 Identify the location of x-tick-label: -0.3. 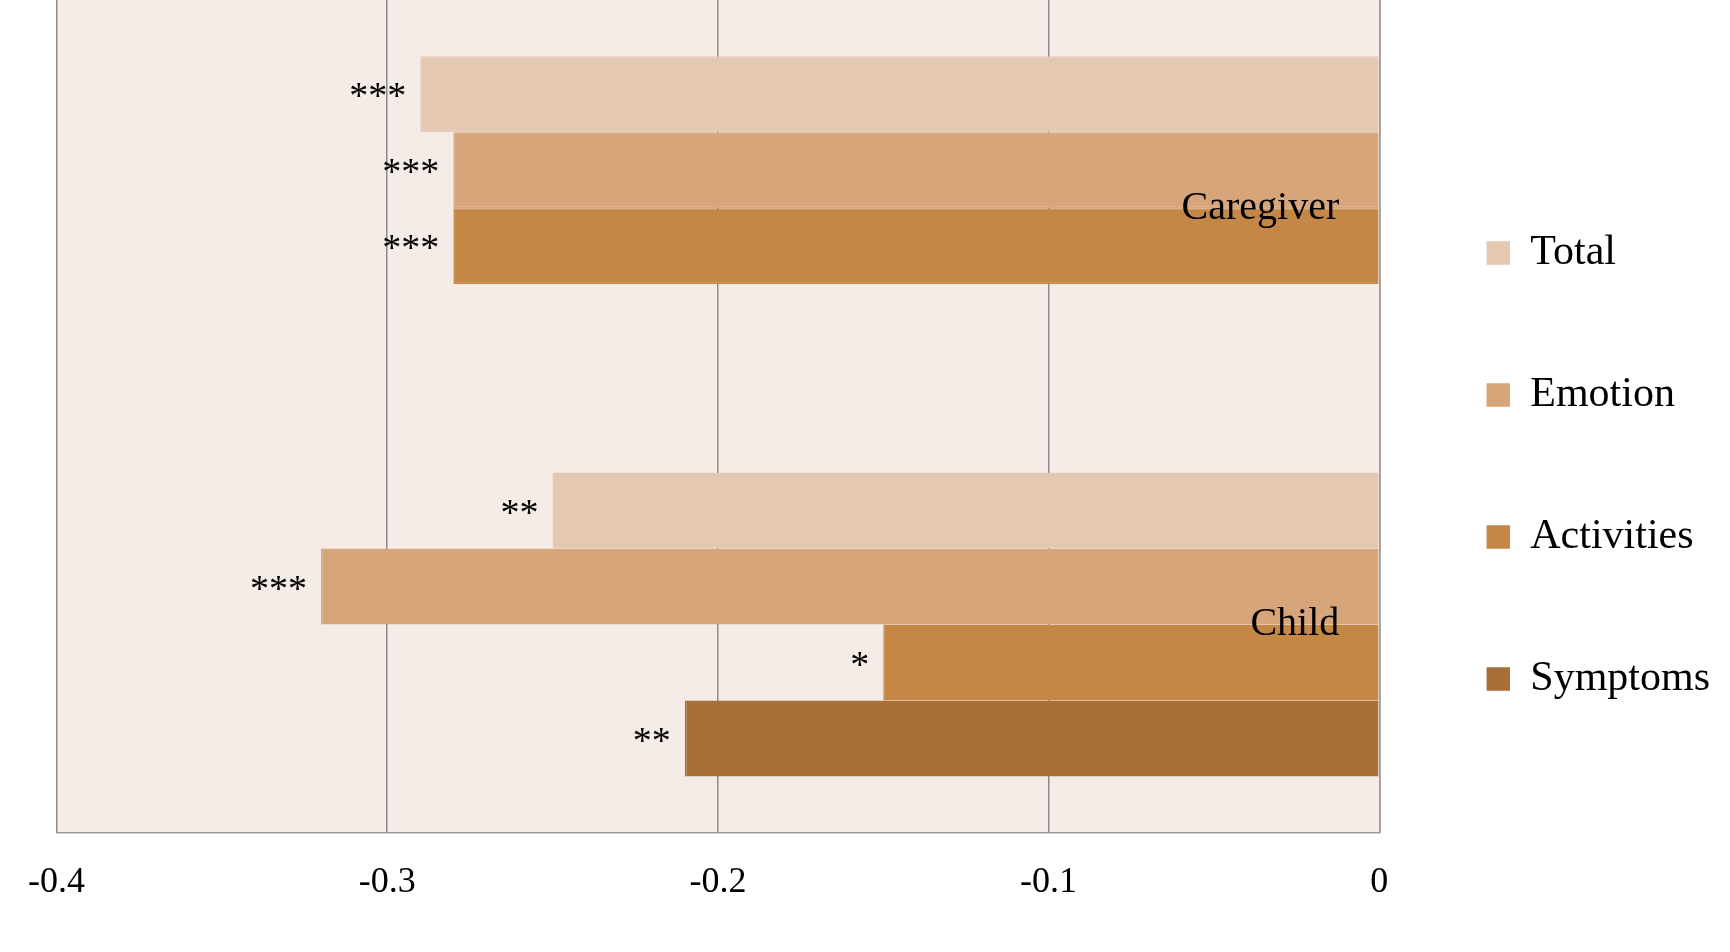
(387, 879).